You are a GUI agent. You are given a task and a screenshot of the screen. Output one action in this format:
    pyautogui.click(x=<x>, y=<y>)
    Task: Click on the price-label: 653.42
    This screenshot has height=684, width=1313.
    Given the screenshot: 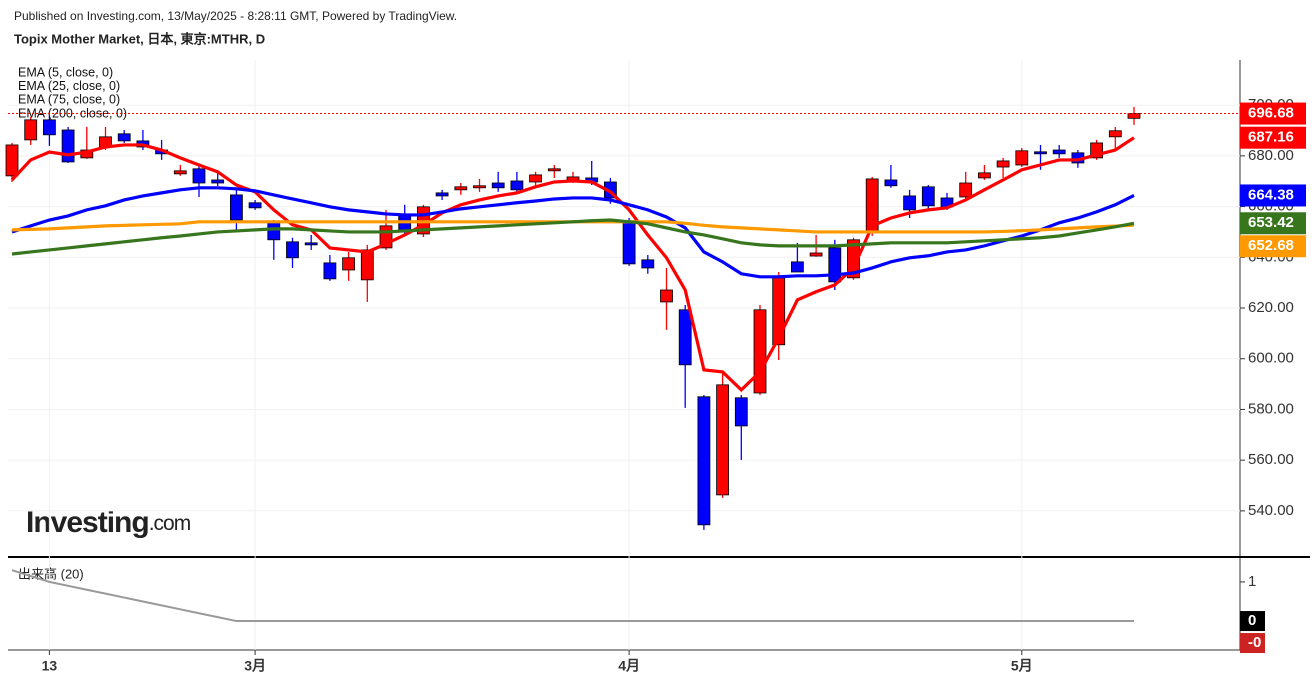 What is the action you would take?
    pyautogui.click(x=1271, y=222)
    